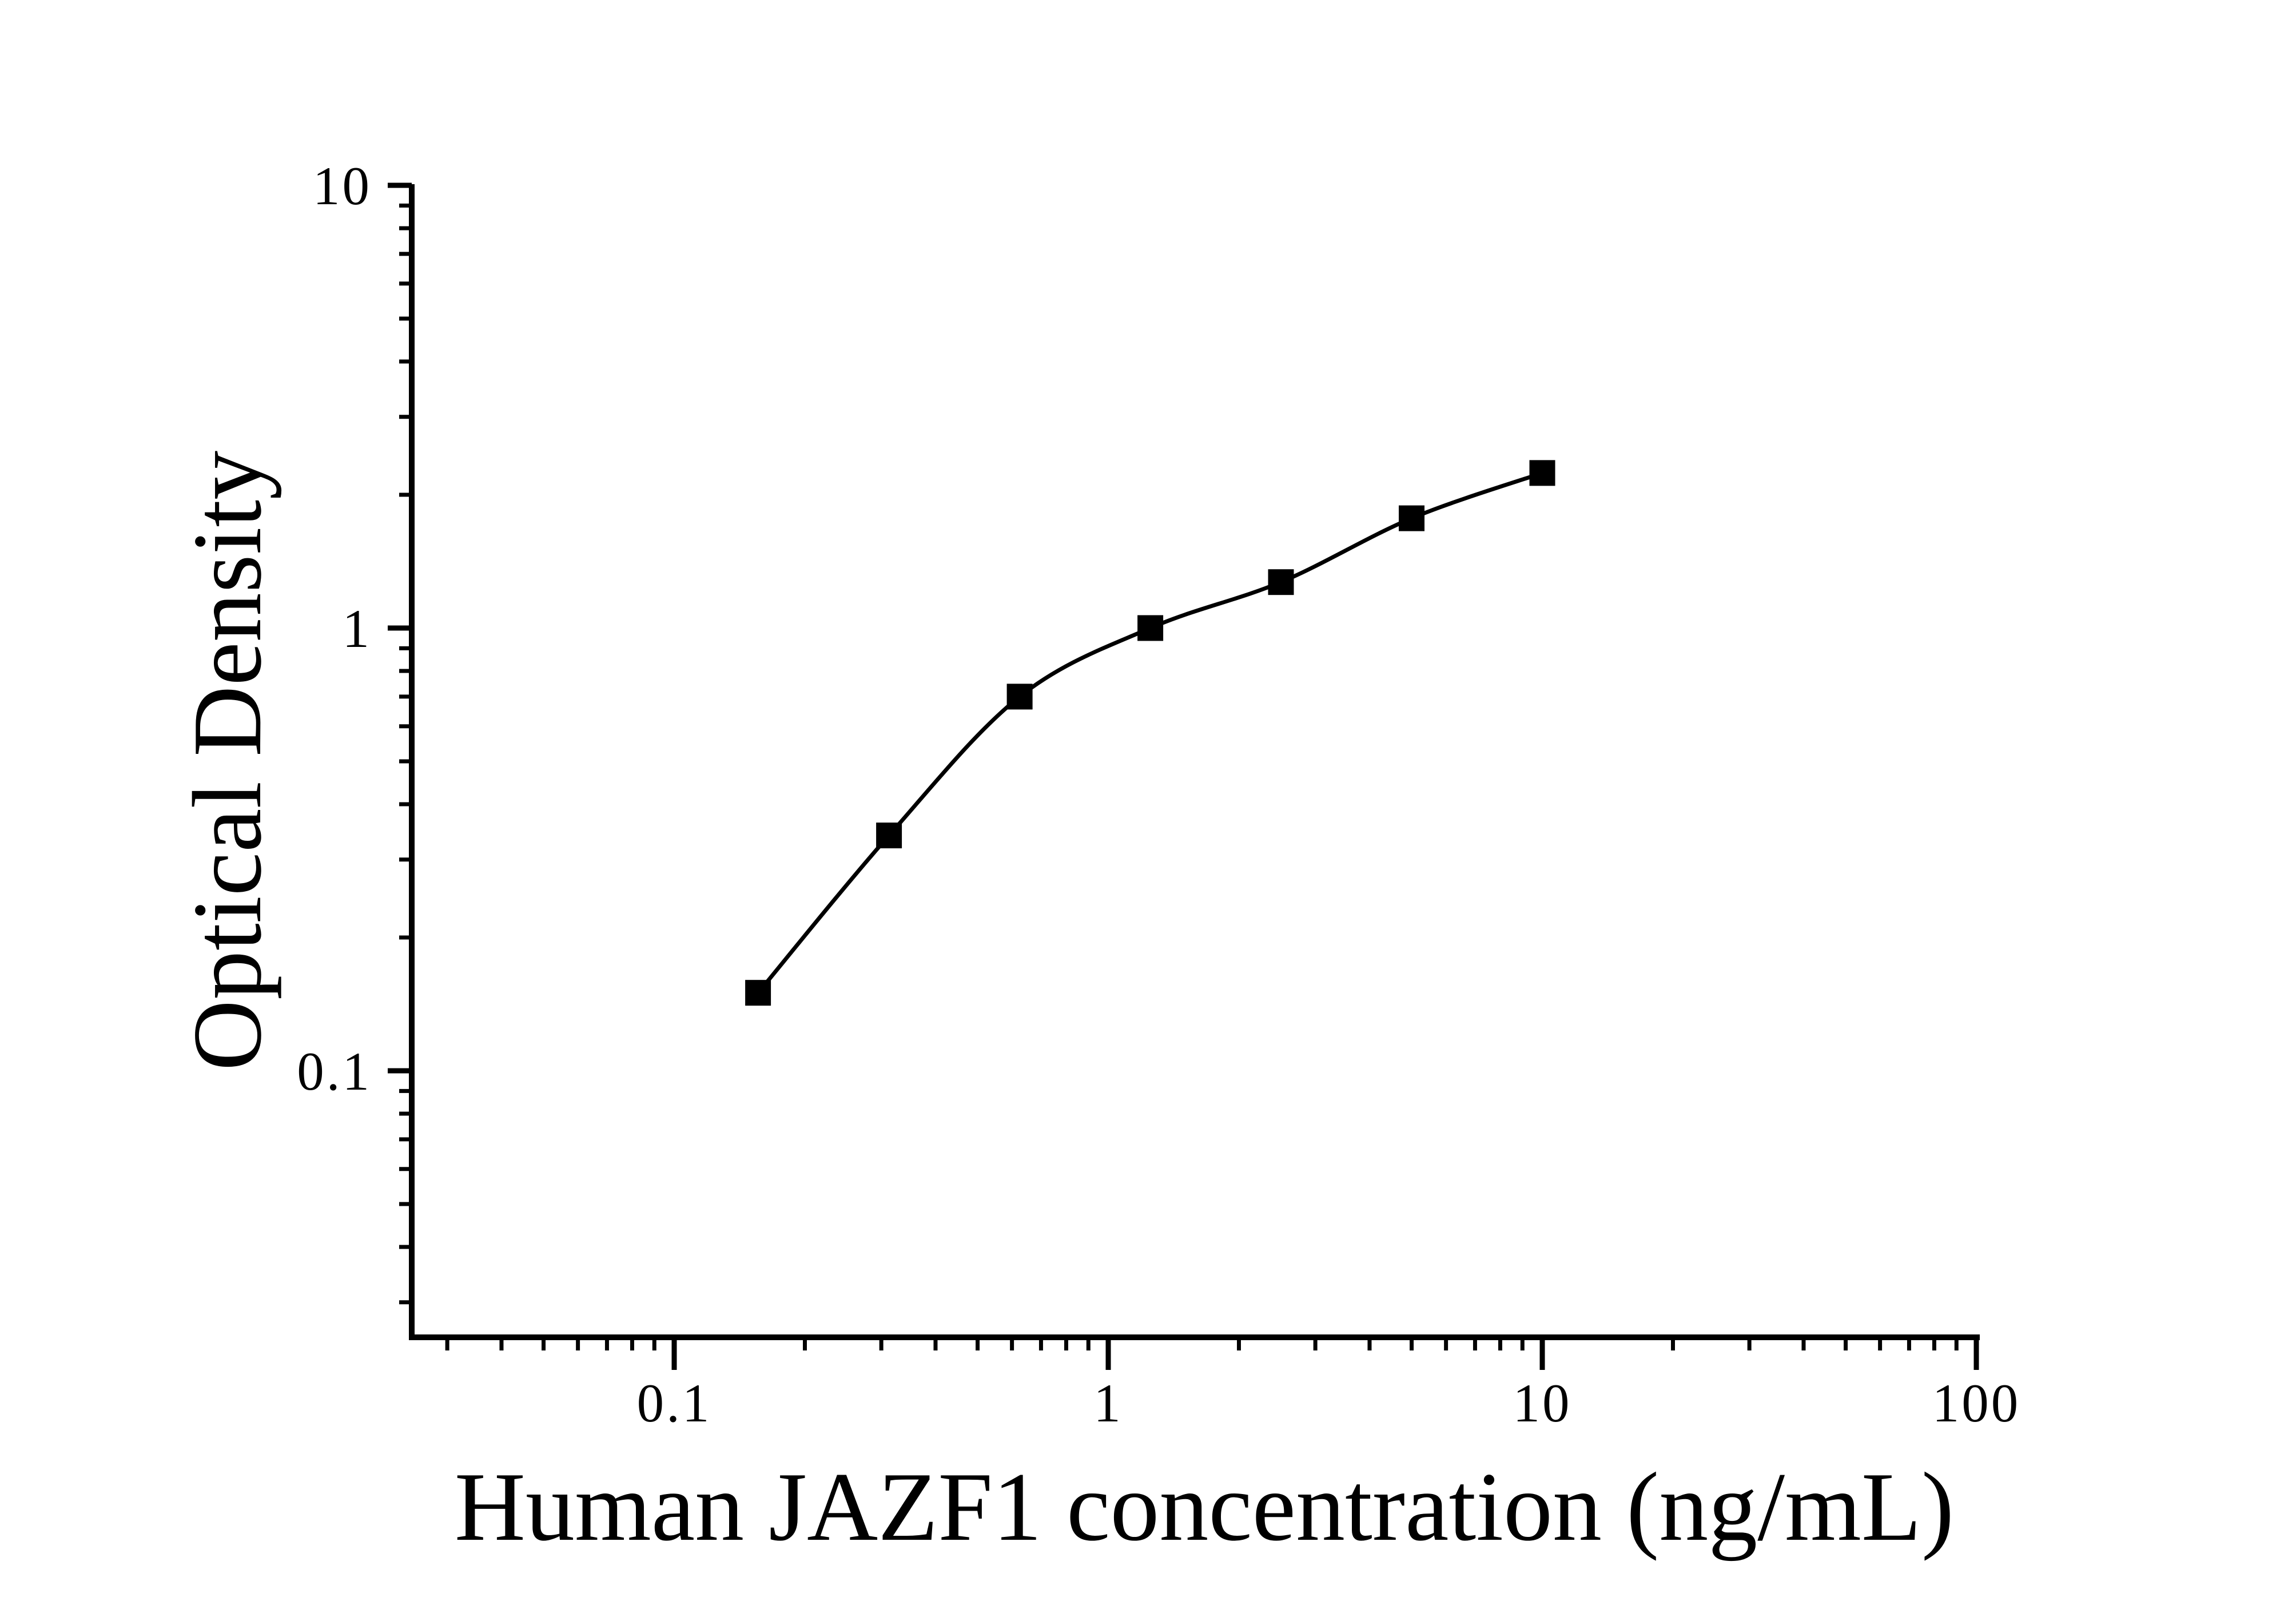 This screenshot has width=2296, height=1605. Describe the element at coordinates (227, 761) in the screenshot. I see `y-axis-title: Optical Density` at that location.